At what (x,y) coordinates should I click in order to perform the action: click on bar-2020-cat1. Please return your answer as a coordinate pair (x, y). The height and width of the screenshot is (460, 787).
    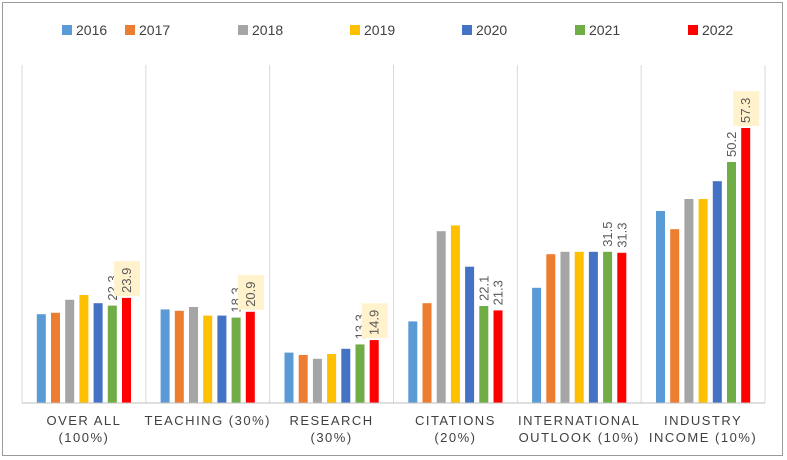
    Looking at the image, I should click on (222, 359).